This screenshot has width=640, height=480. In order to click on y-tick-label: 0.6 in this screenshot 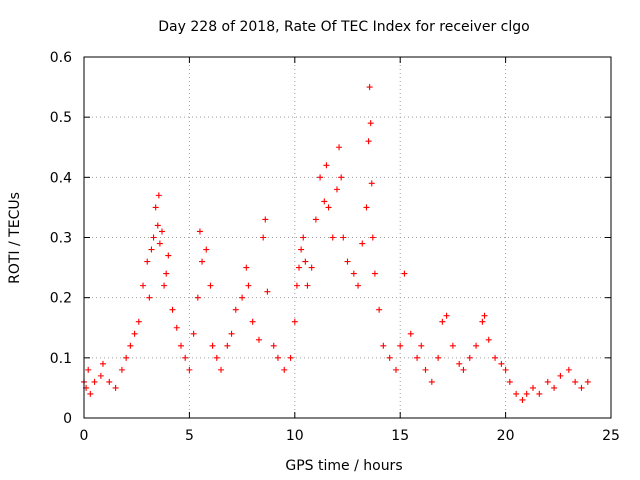, I will do `click(61, 58)`.